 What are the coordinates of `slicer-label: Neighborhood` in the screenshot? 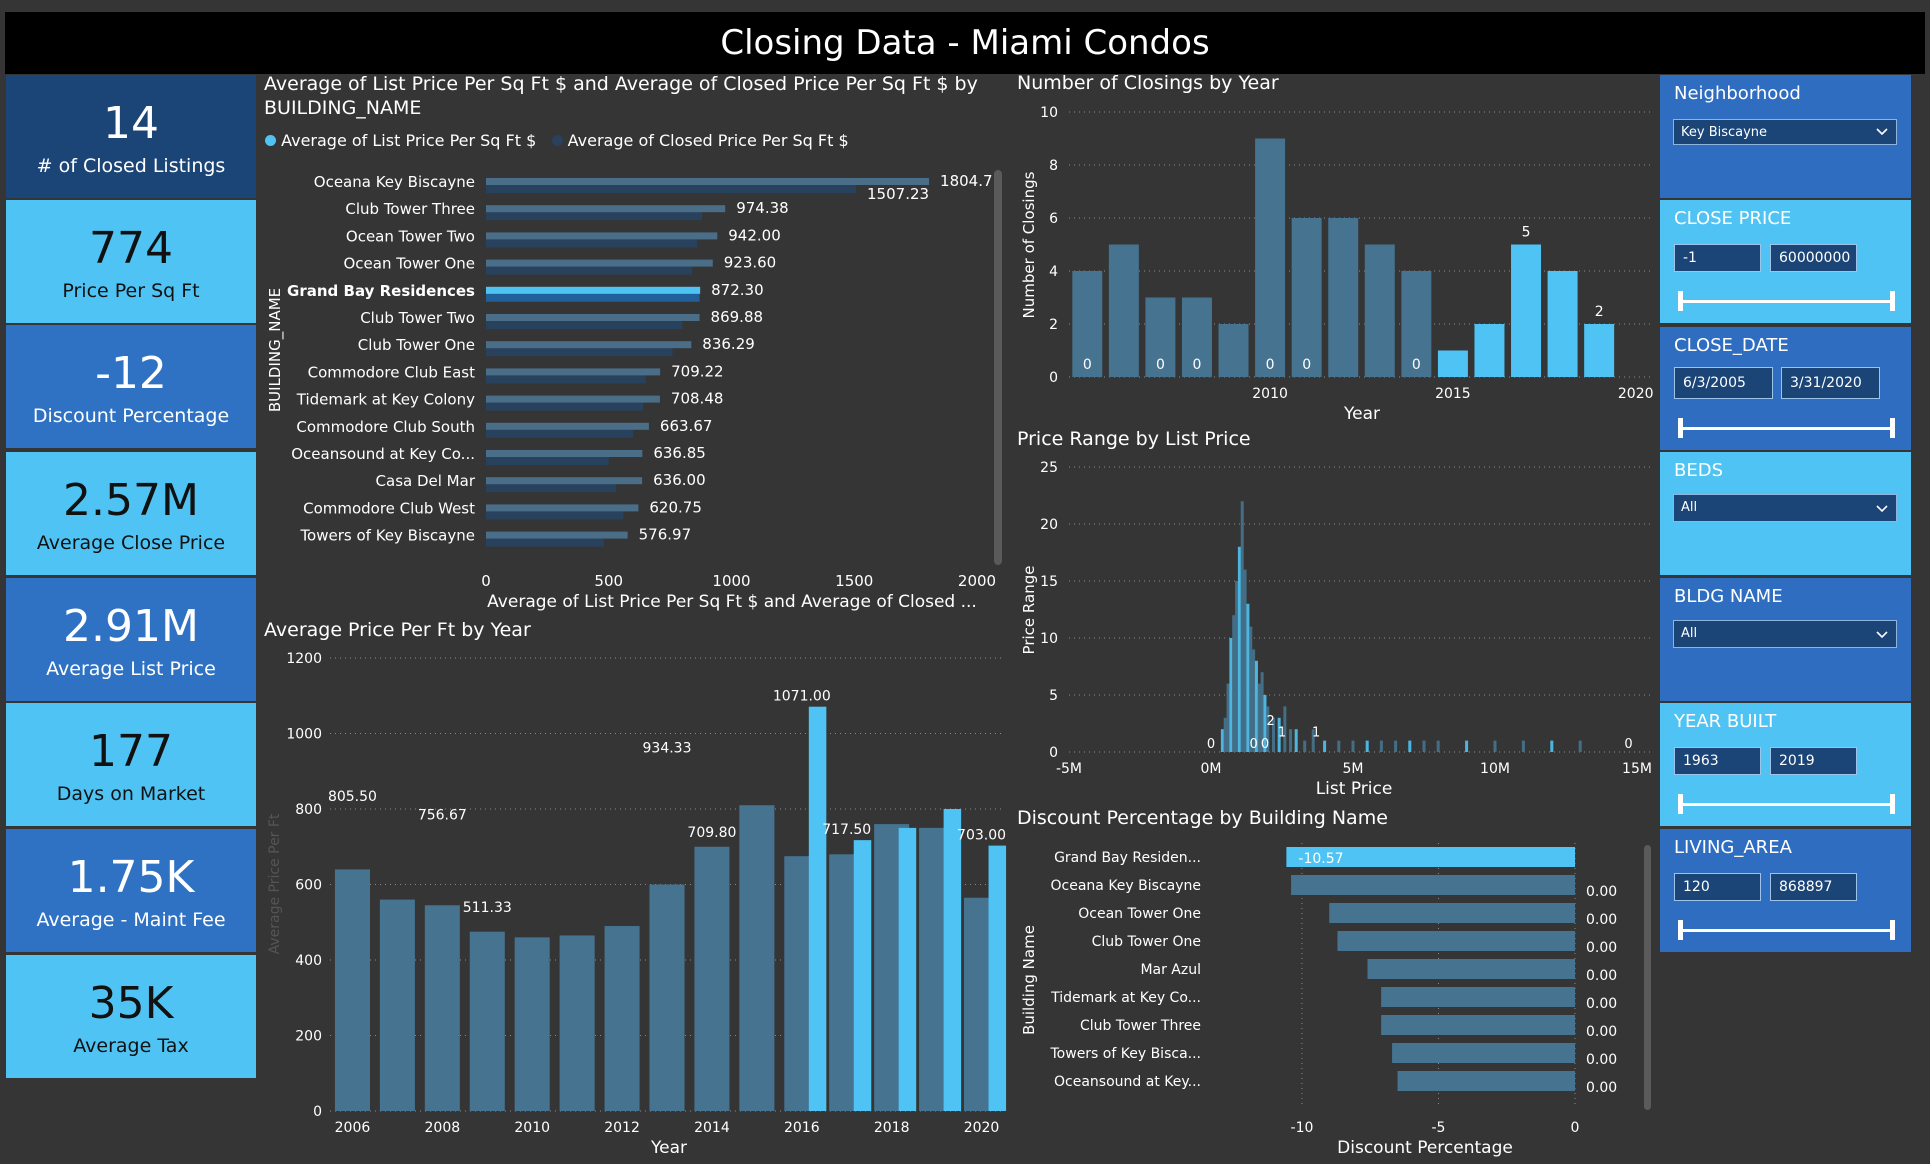 It's located at (1737, 93).